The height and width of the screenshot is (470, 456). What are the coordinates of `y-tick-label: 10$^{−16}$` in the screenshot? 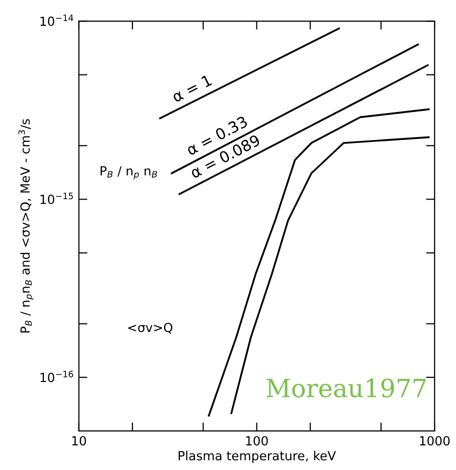 It's located at (57, 376).